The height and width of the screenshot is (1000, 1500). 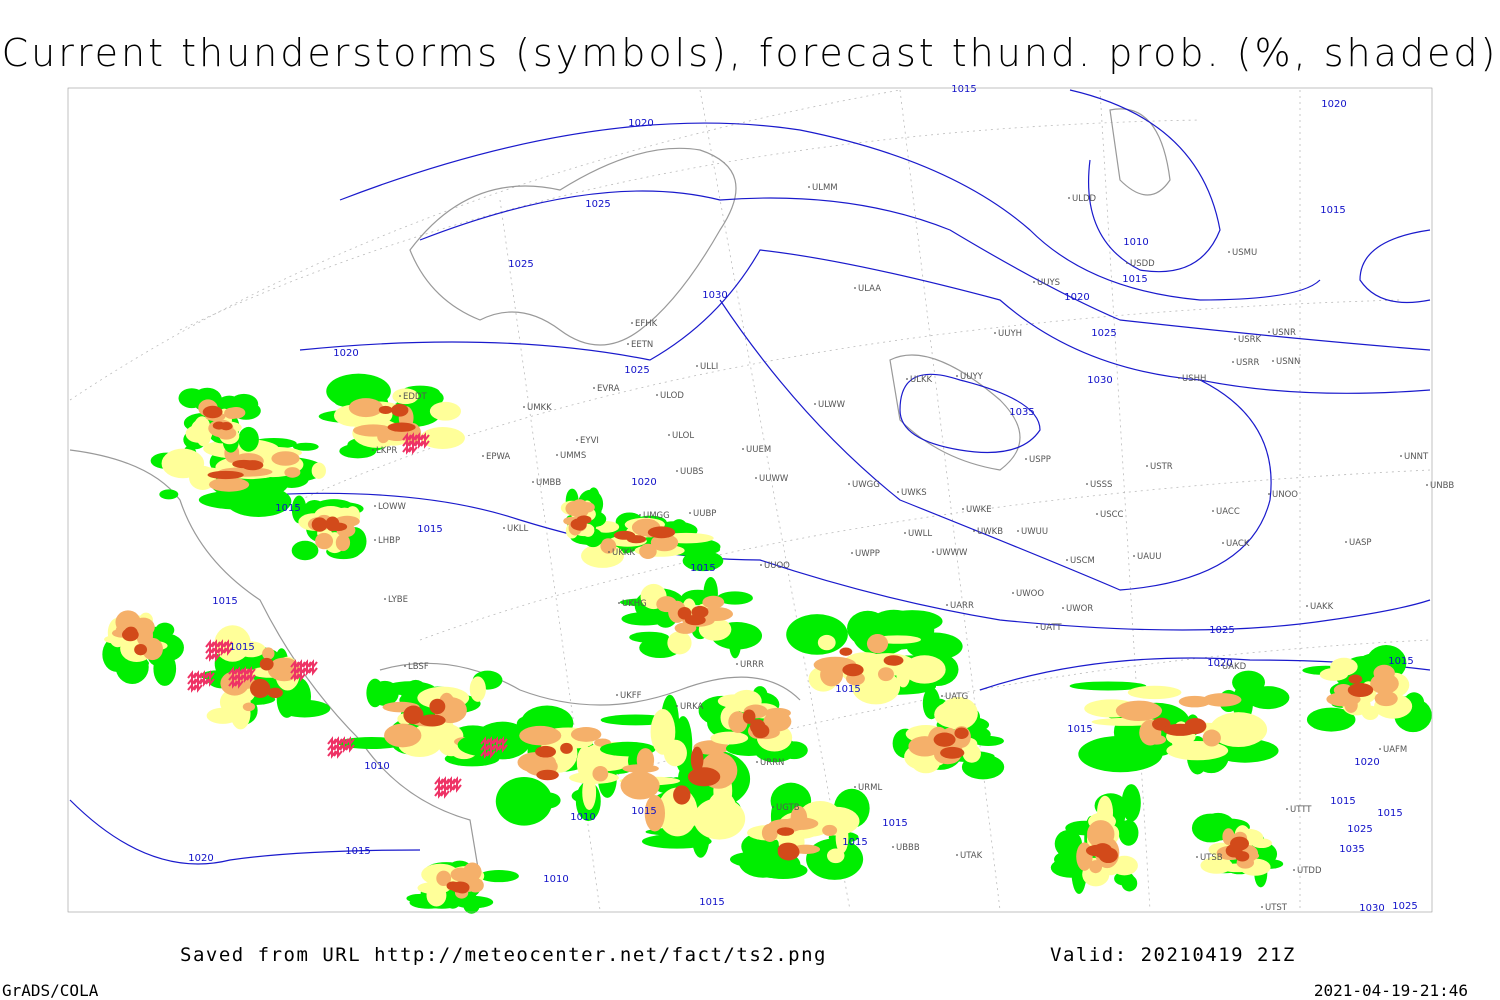 I want to click on station-code: LOWW, so click(x=392, y=507).